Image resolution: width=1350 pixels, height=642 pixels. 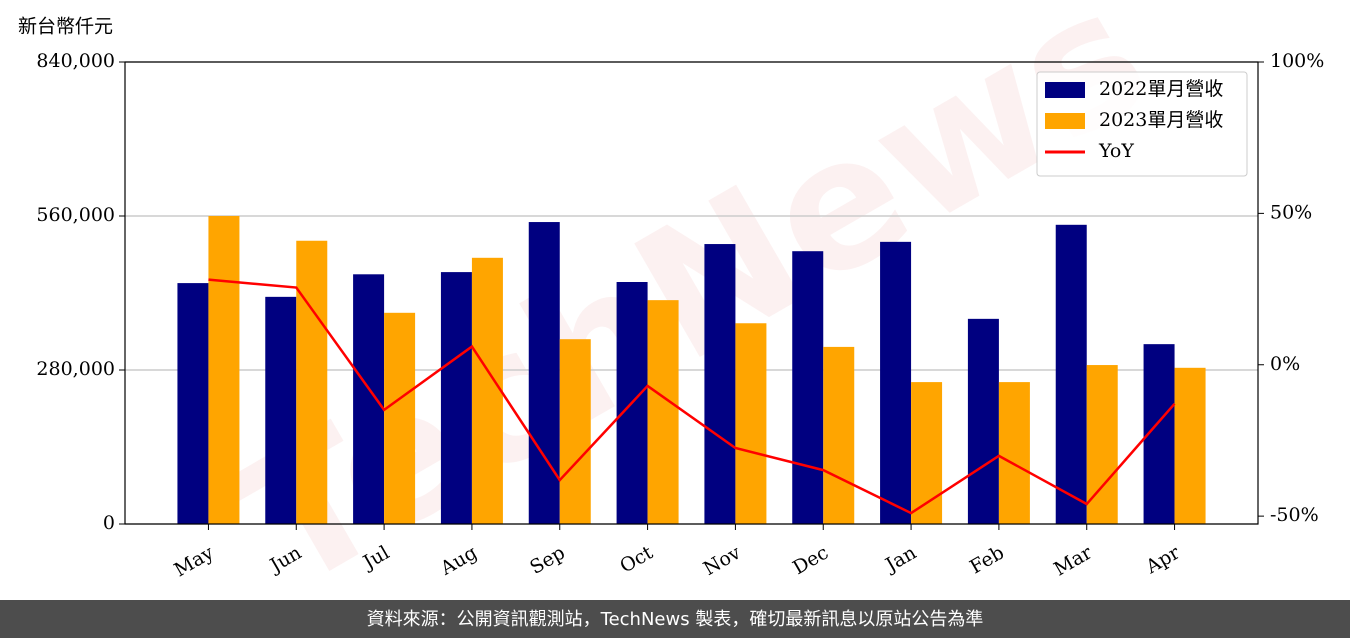 I want to click on y-tick-label: 0, so click(x=109, y=523).